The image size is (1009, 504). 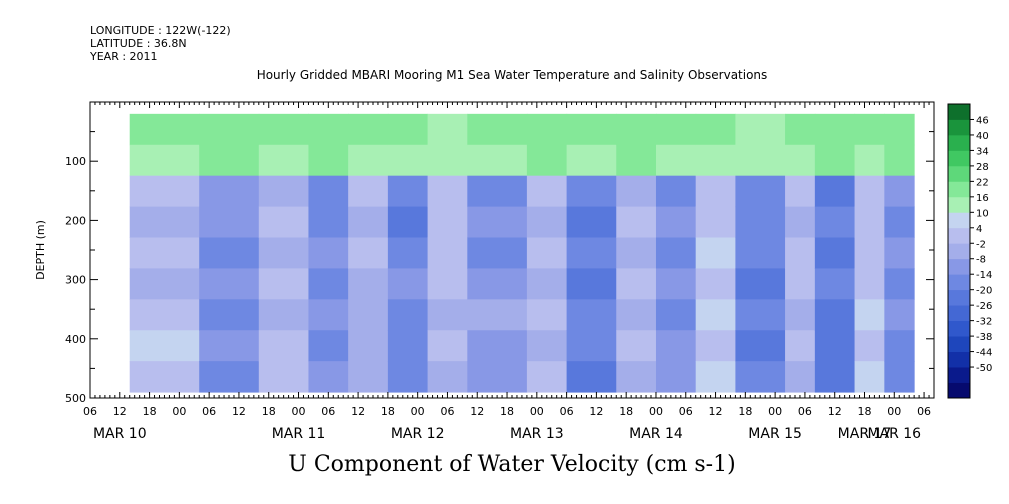 What do you see at coordinates (75, 220) in the screenshot?
I see `y-tick-label: 200` at bounding box center [75, 220].